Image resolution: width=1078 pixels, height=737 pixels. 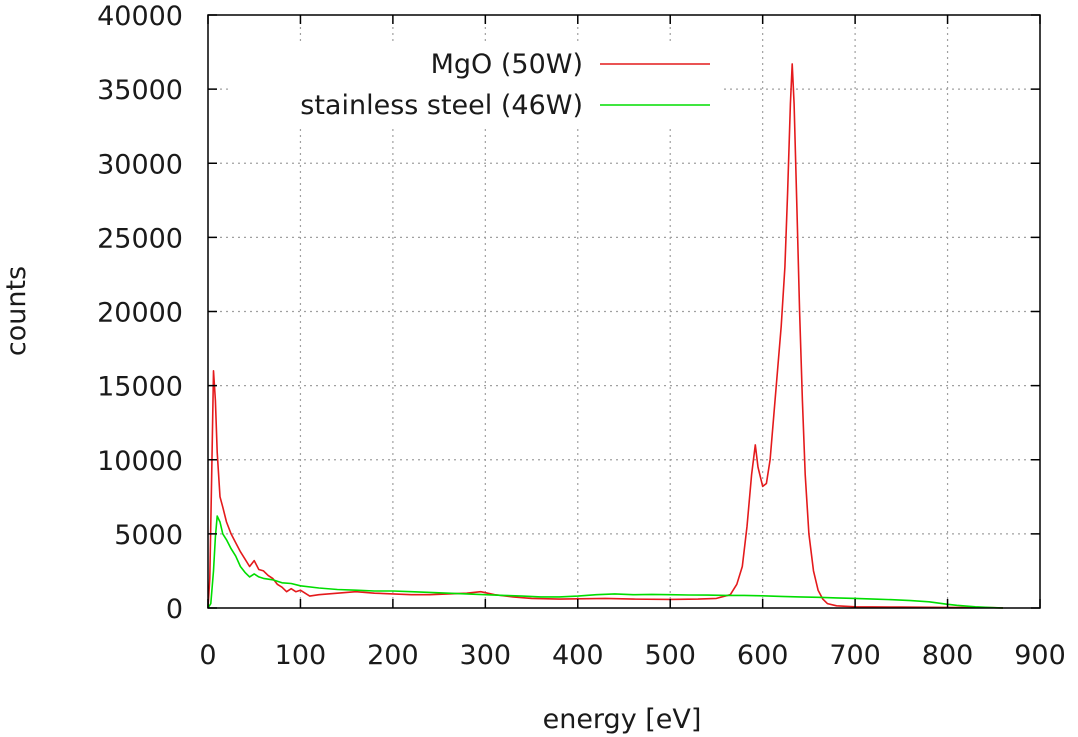 I want to click on x-tick-label: 500, so click(x=670, y=655).